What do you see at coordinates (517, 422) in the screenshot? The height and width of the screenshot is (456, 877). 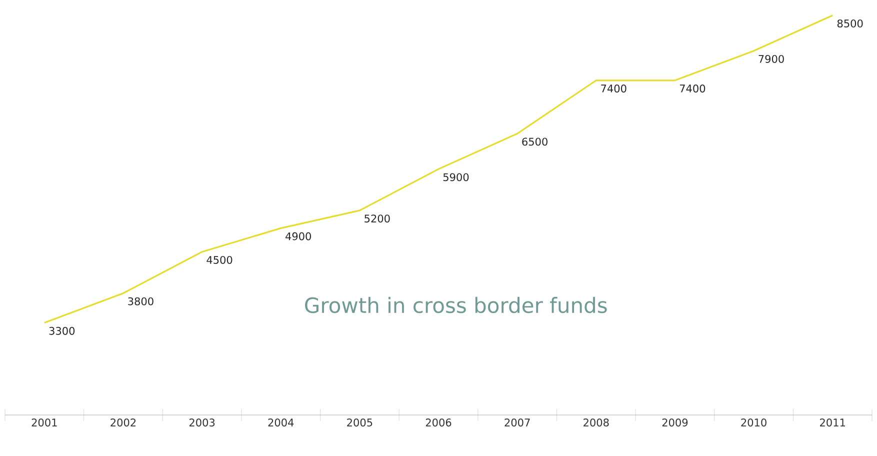 I see `x-tick-label: 2007` at bounding box center [517, 422].